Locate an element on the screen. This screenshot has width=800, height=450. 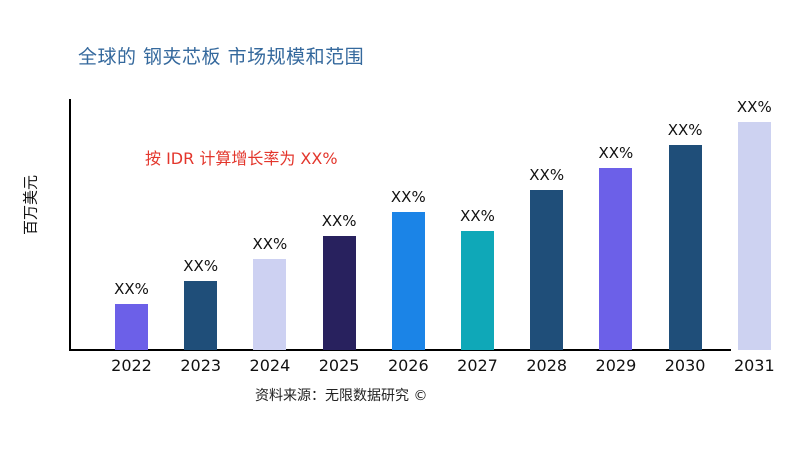
bar-2025 is located at coordinates (339, 293).